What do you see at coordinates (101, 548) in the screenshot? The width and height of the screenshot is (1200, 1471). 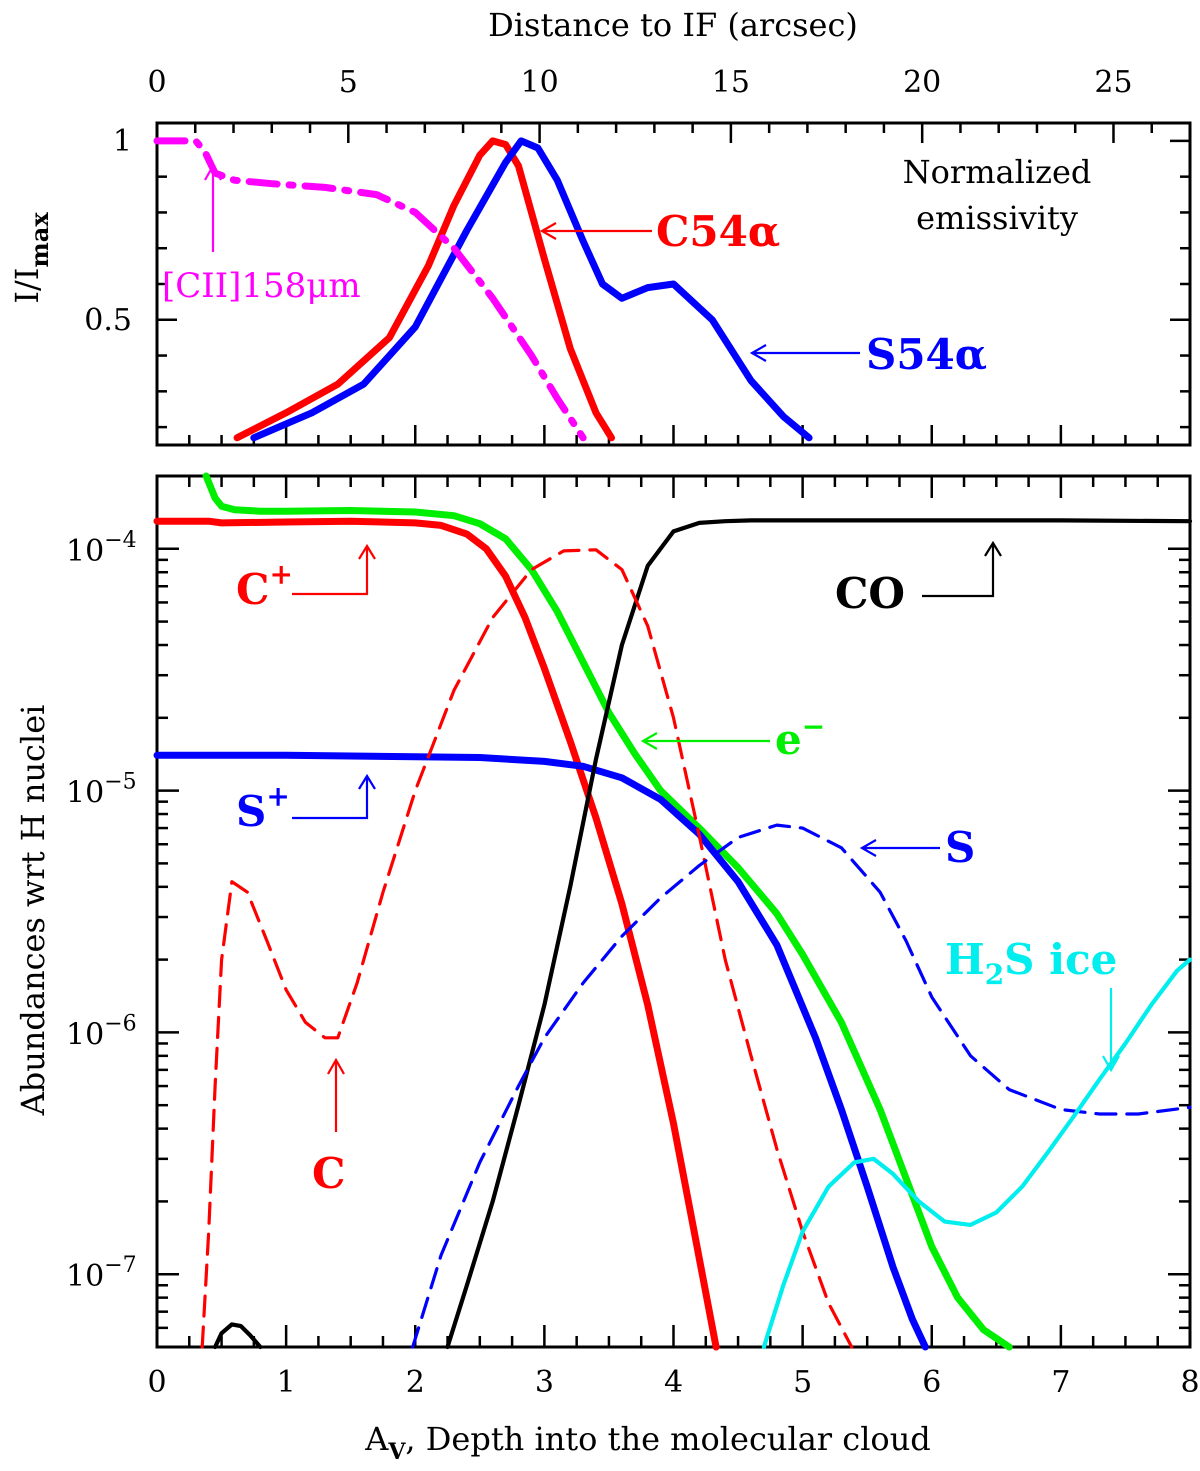 I see `abundance-tick-label: 10⁻⁴` at bounding box center [101, 548].